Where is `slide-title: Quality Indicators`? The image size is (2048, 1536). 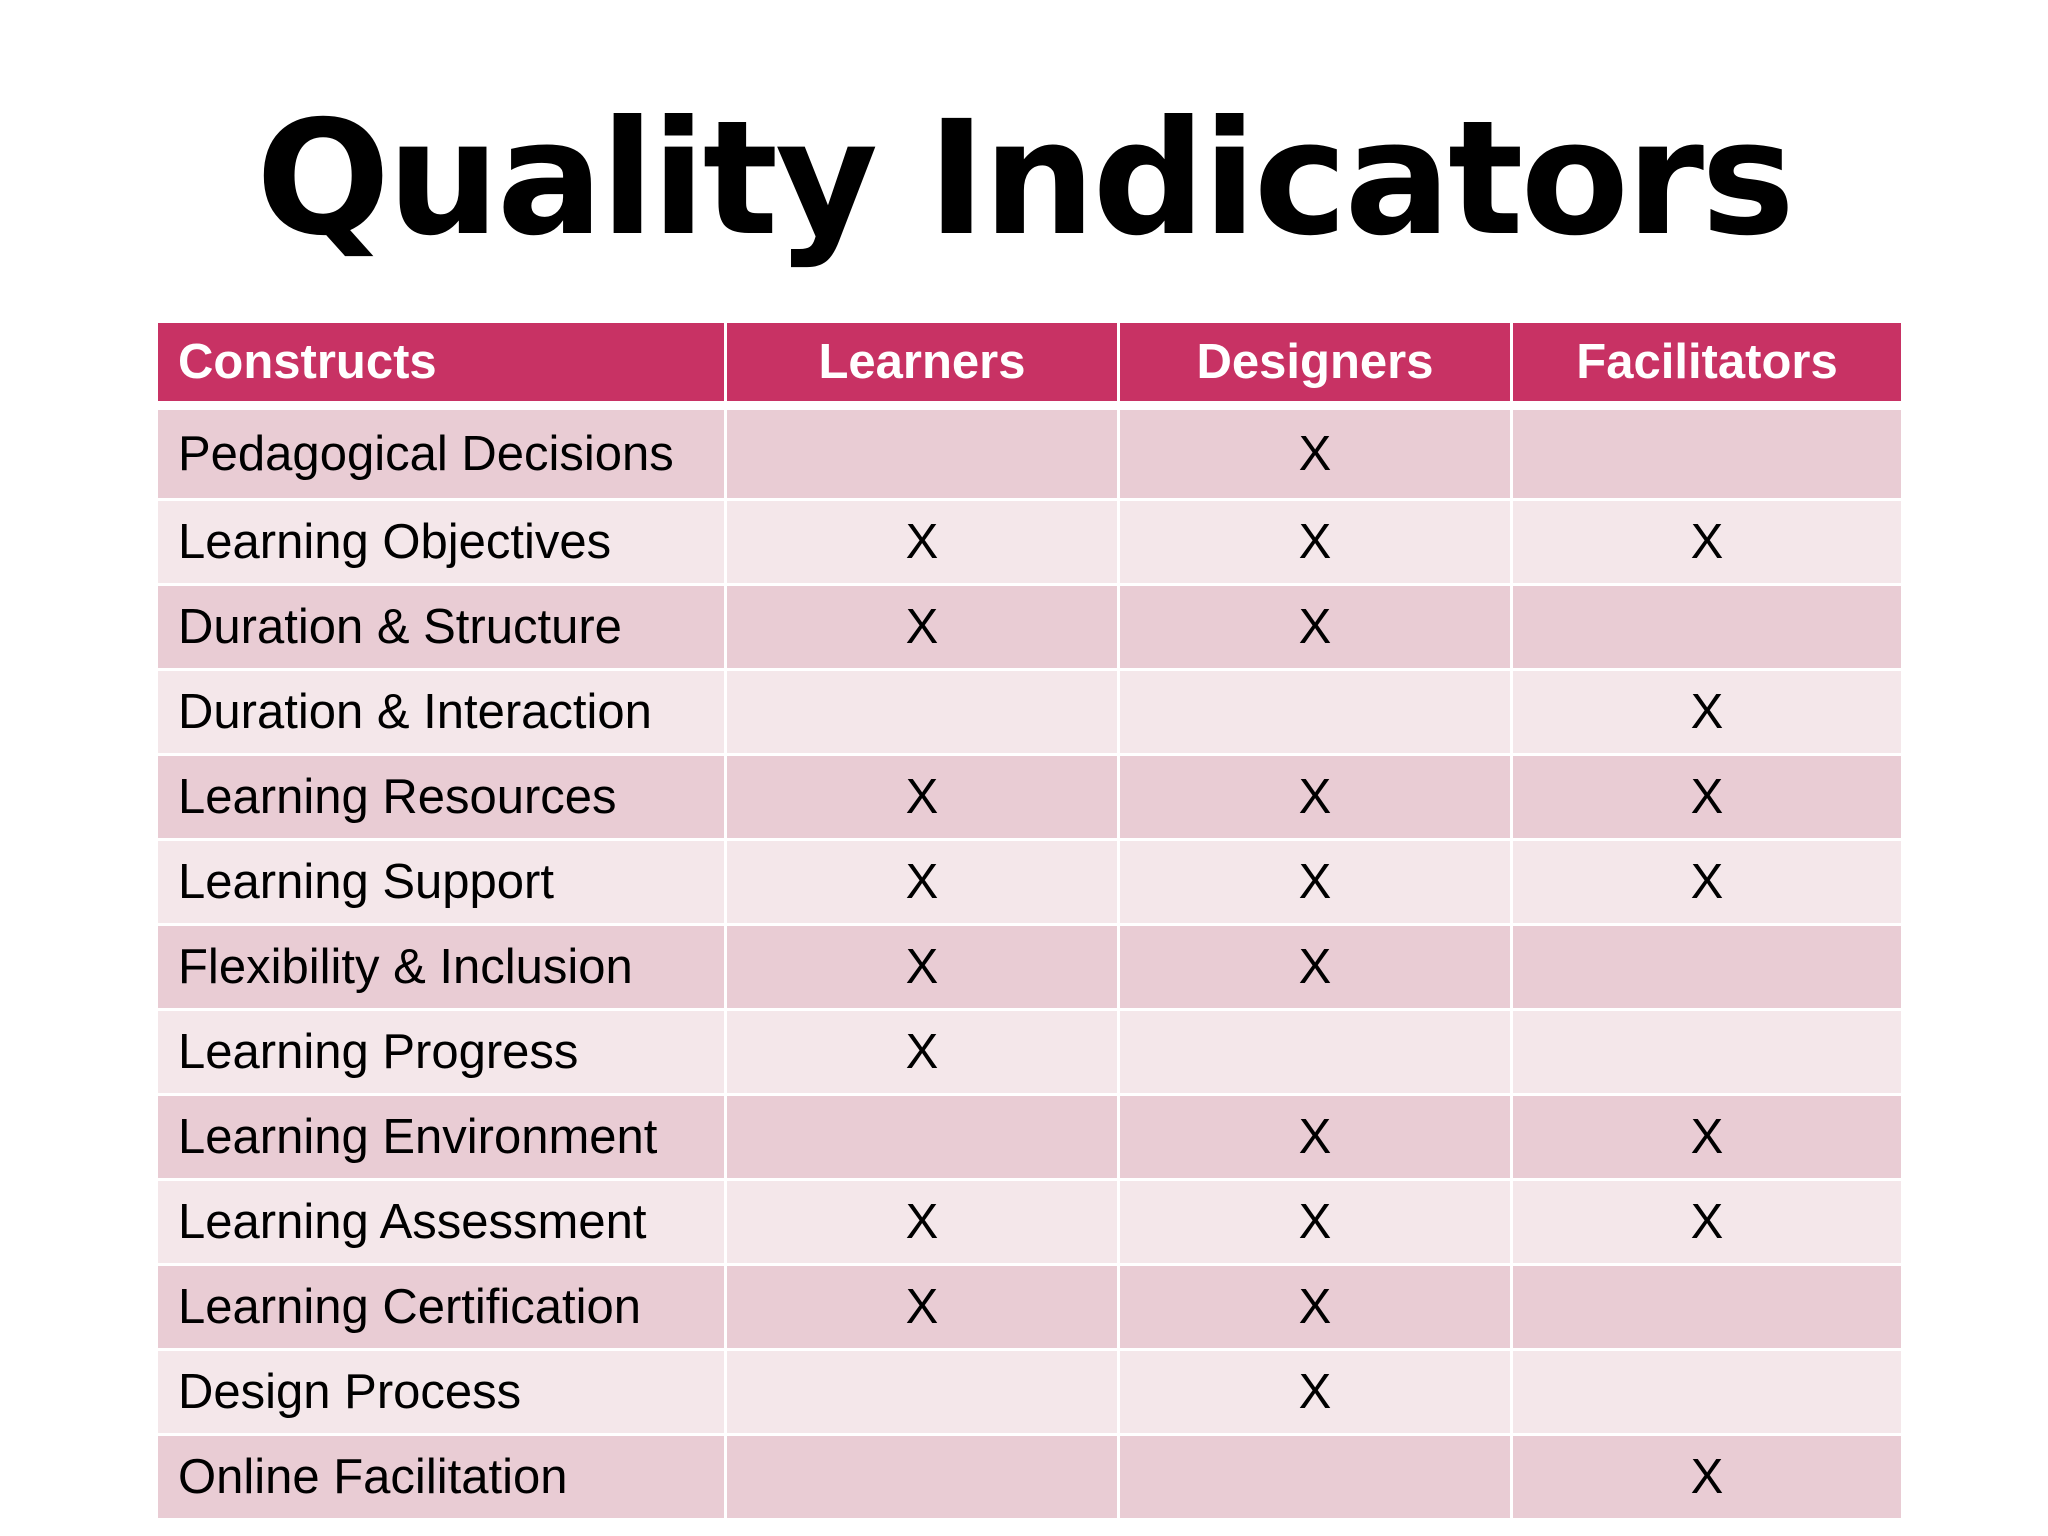
slide-title: Quality Indicators is located at coordinates (1025, 179).